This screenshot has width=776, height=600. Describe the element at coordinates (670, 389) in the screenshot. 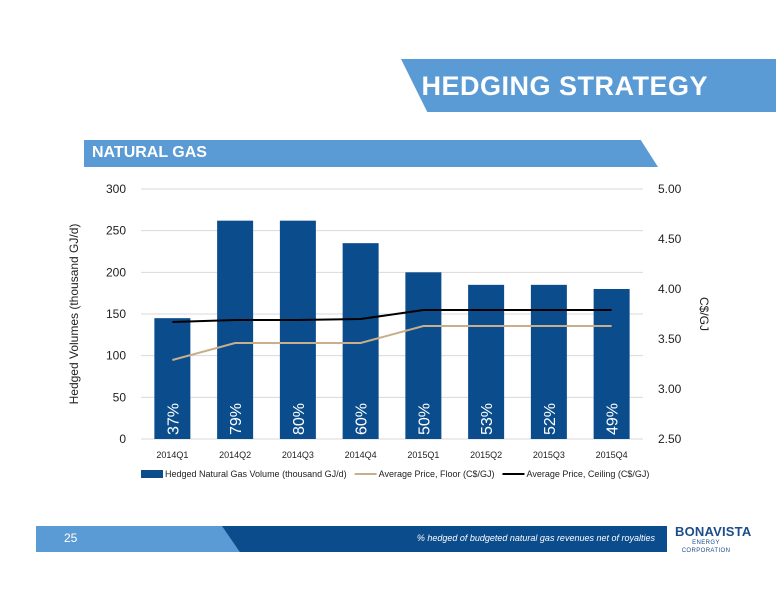

I see `y2-tick-label: 3.00` at that location.